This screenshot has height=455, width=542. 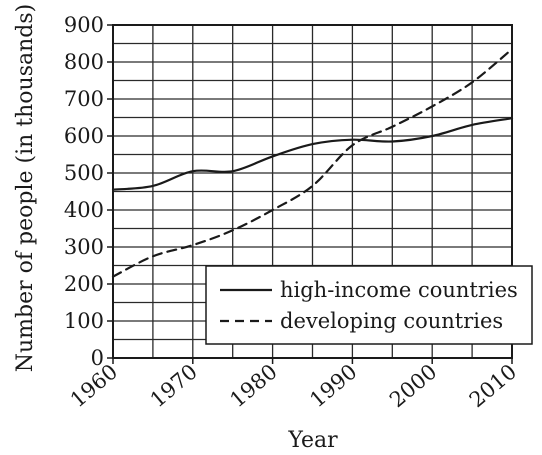 I want to click on y-tick-label: 500, so click(x=84, y=173).